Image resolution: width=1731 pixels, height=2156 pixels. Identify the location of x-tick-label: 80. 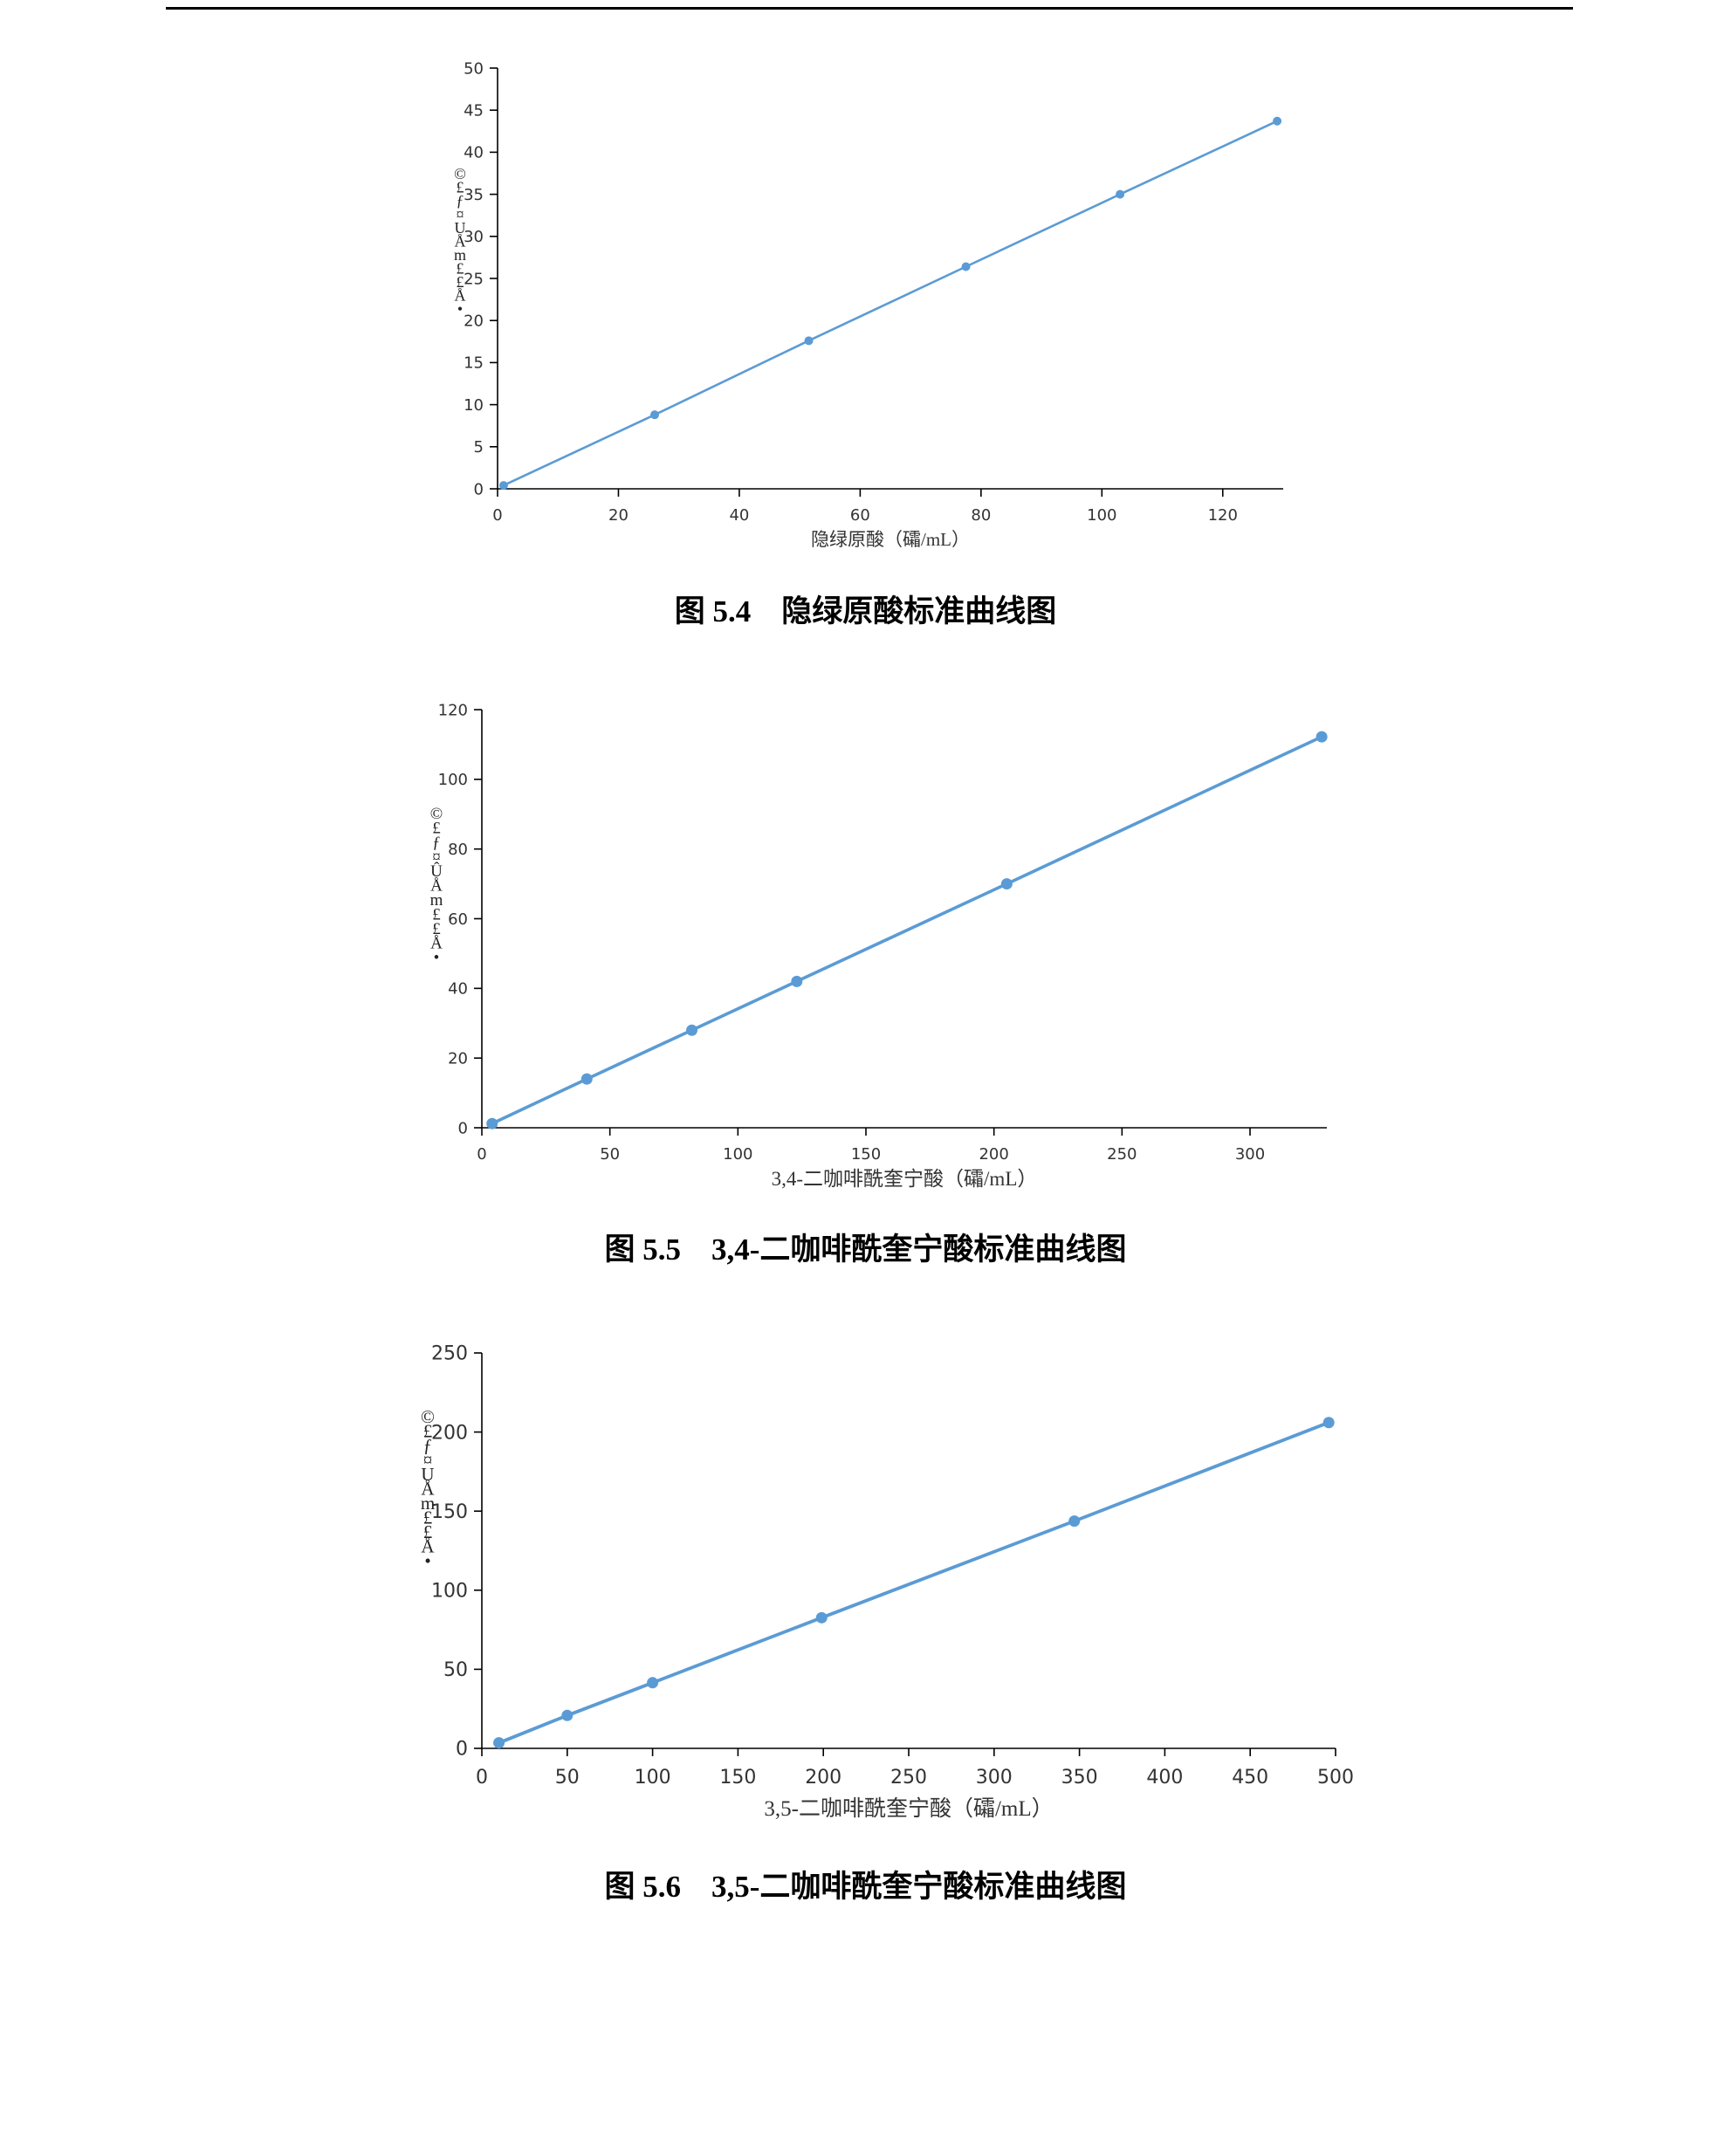
(981, 515).